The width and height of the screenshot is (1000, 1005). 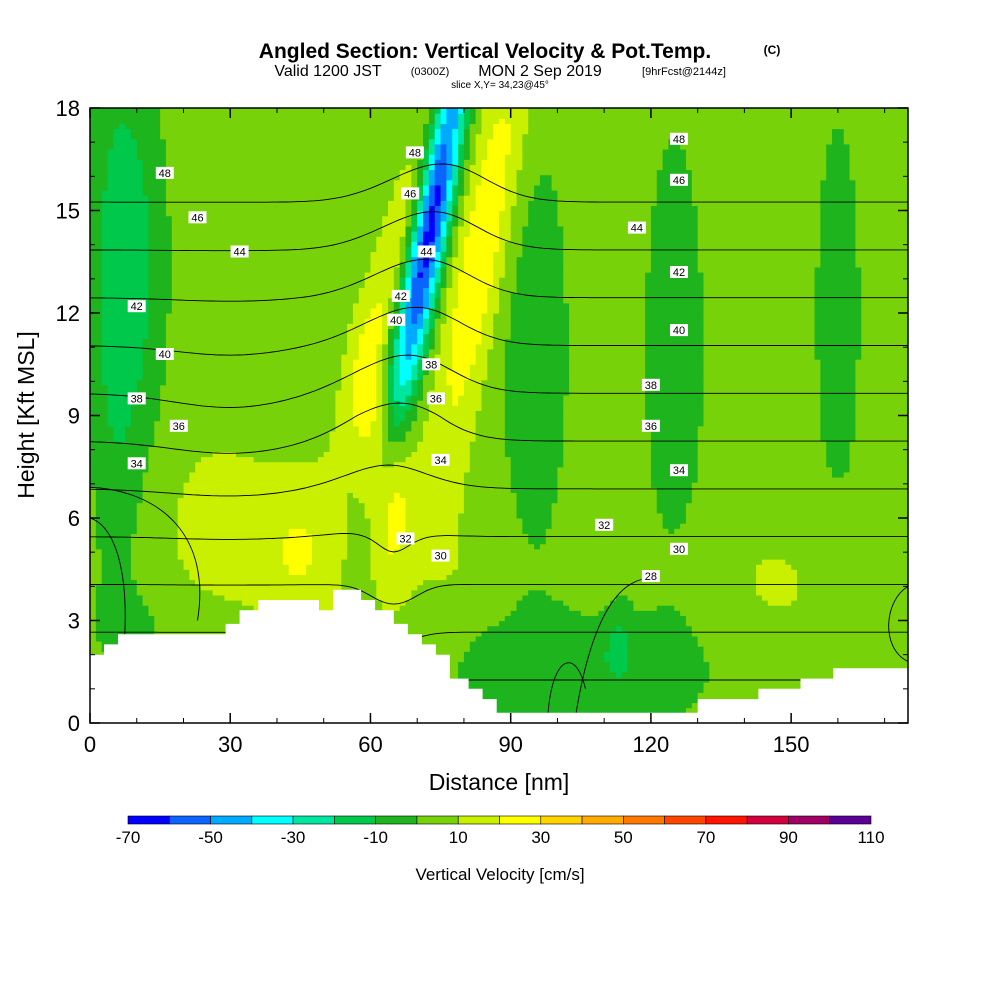 What do you see at coordinates (561, 820) in the screenshot?
I see `colorbar-swatch` at bounding box center [561, 820].